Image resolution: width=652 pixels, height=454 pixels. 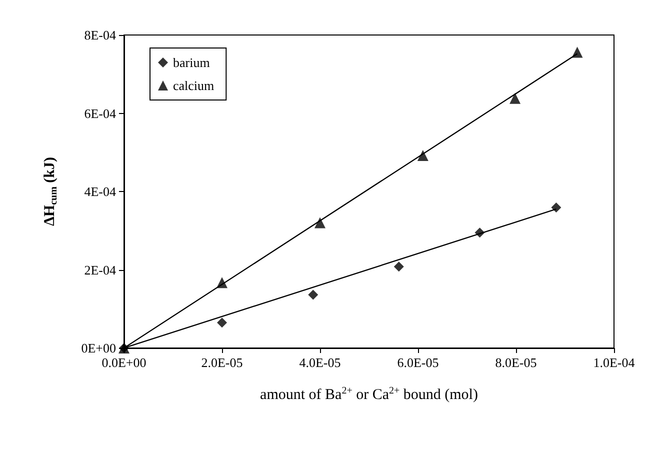 What do you see at coordinates (100, 270) in the screenshot?
I see `y-tick-label: 2E-04` at bounding box center [100, 270].